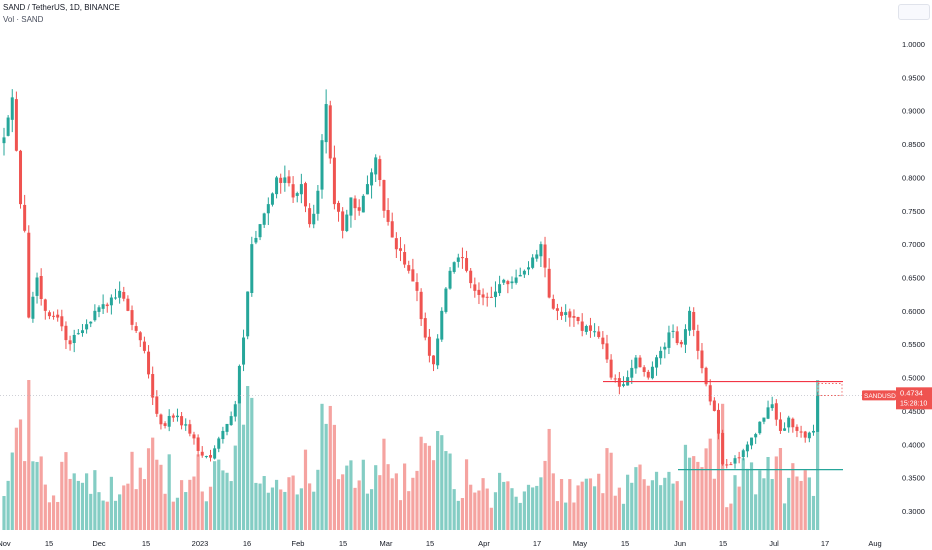 Image resolution: width=932 pixels, height=550 pixels. Describe the element at coordinates (914, 12) in the screenshot. I see `chart-settings-button` at that location.